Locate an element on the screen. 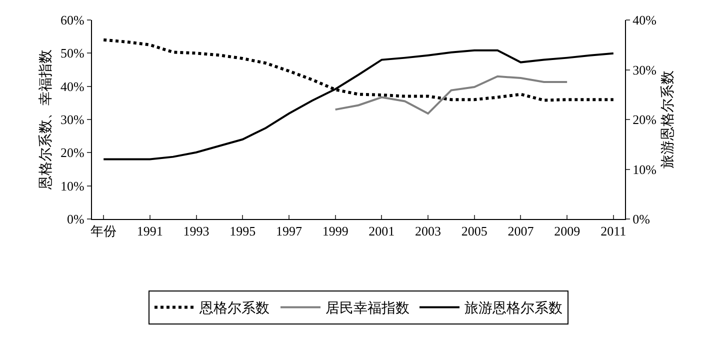 The image size is (709, 337). legend-label: 恩格尔系数 is located at coordinates (234, 308).